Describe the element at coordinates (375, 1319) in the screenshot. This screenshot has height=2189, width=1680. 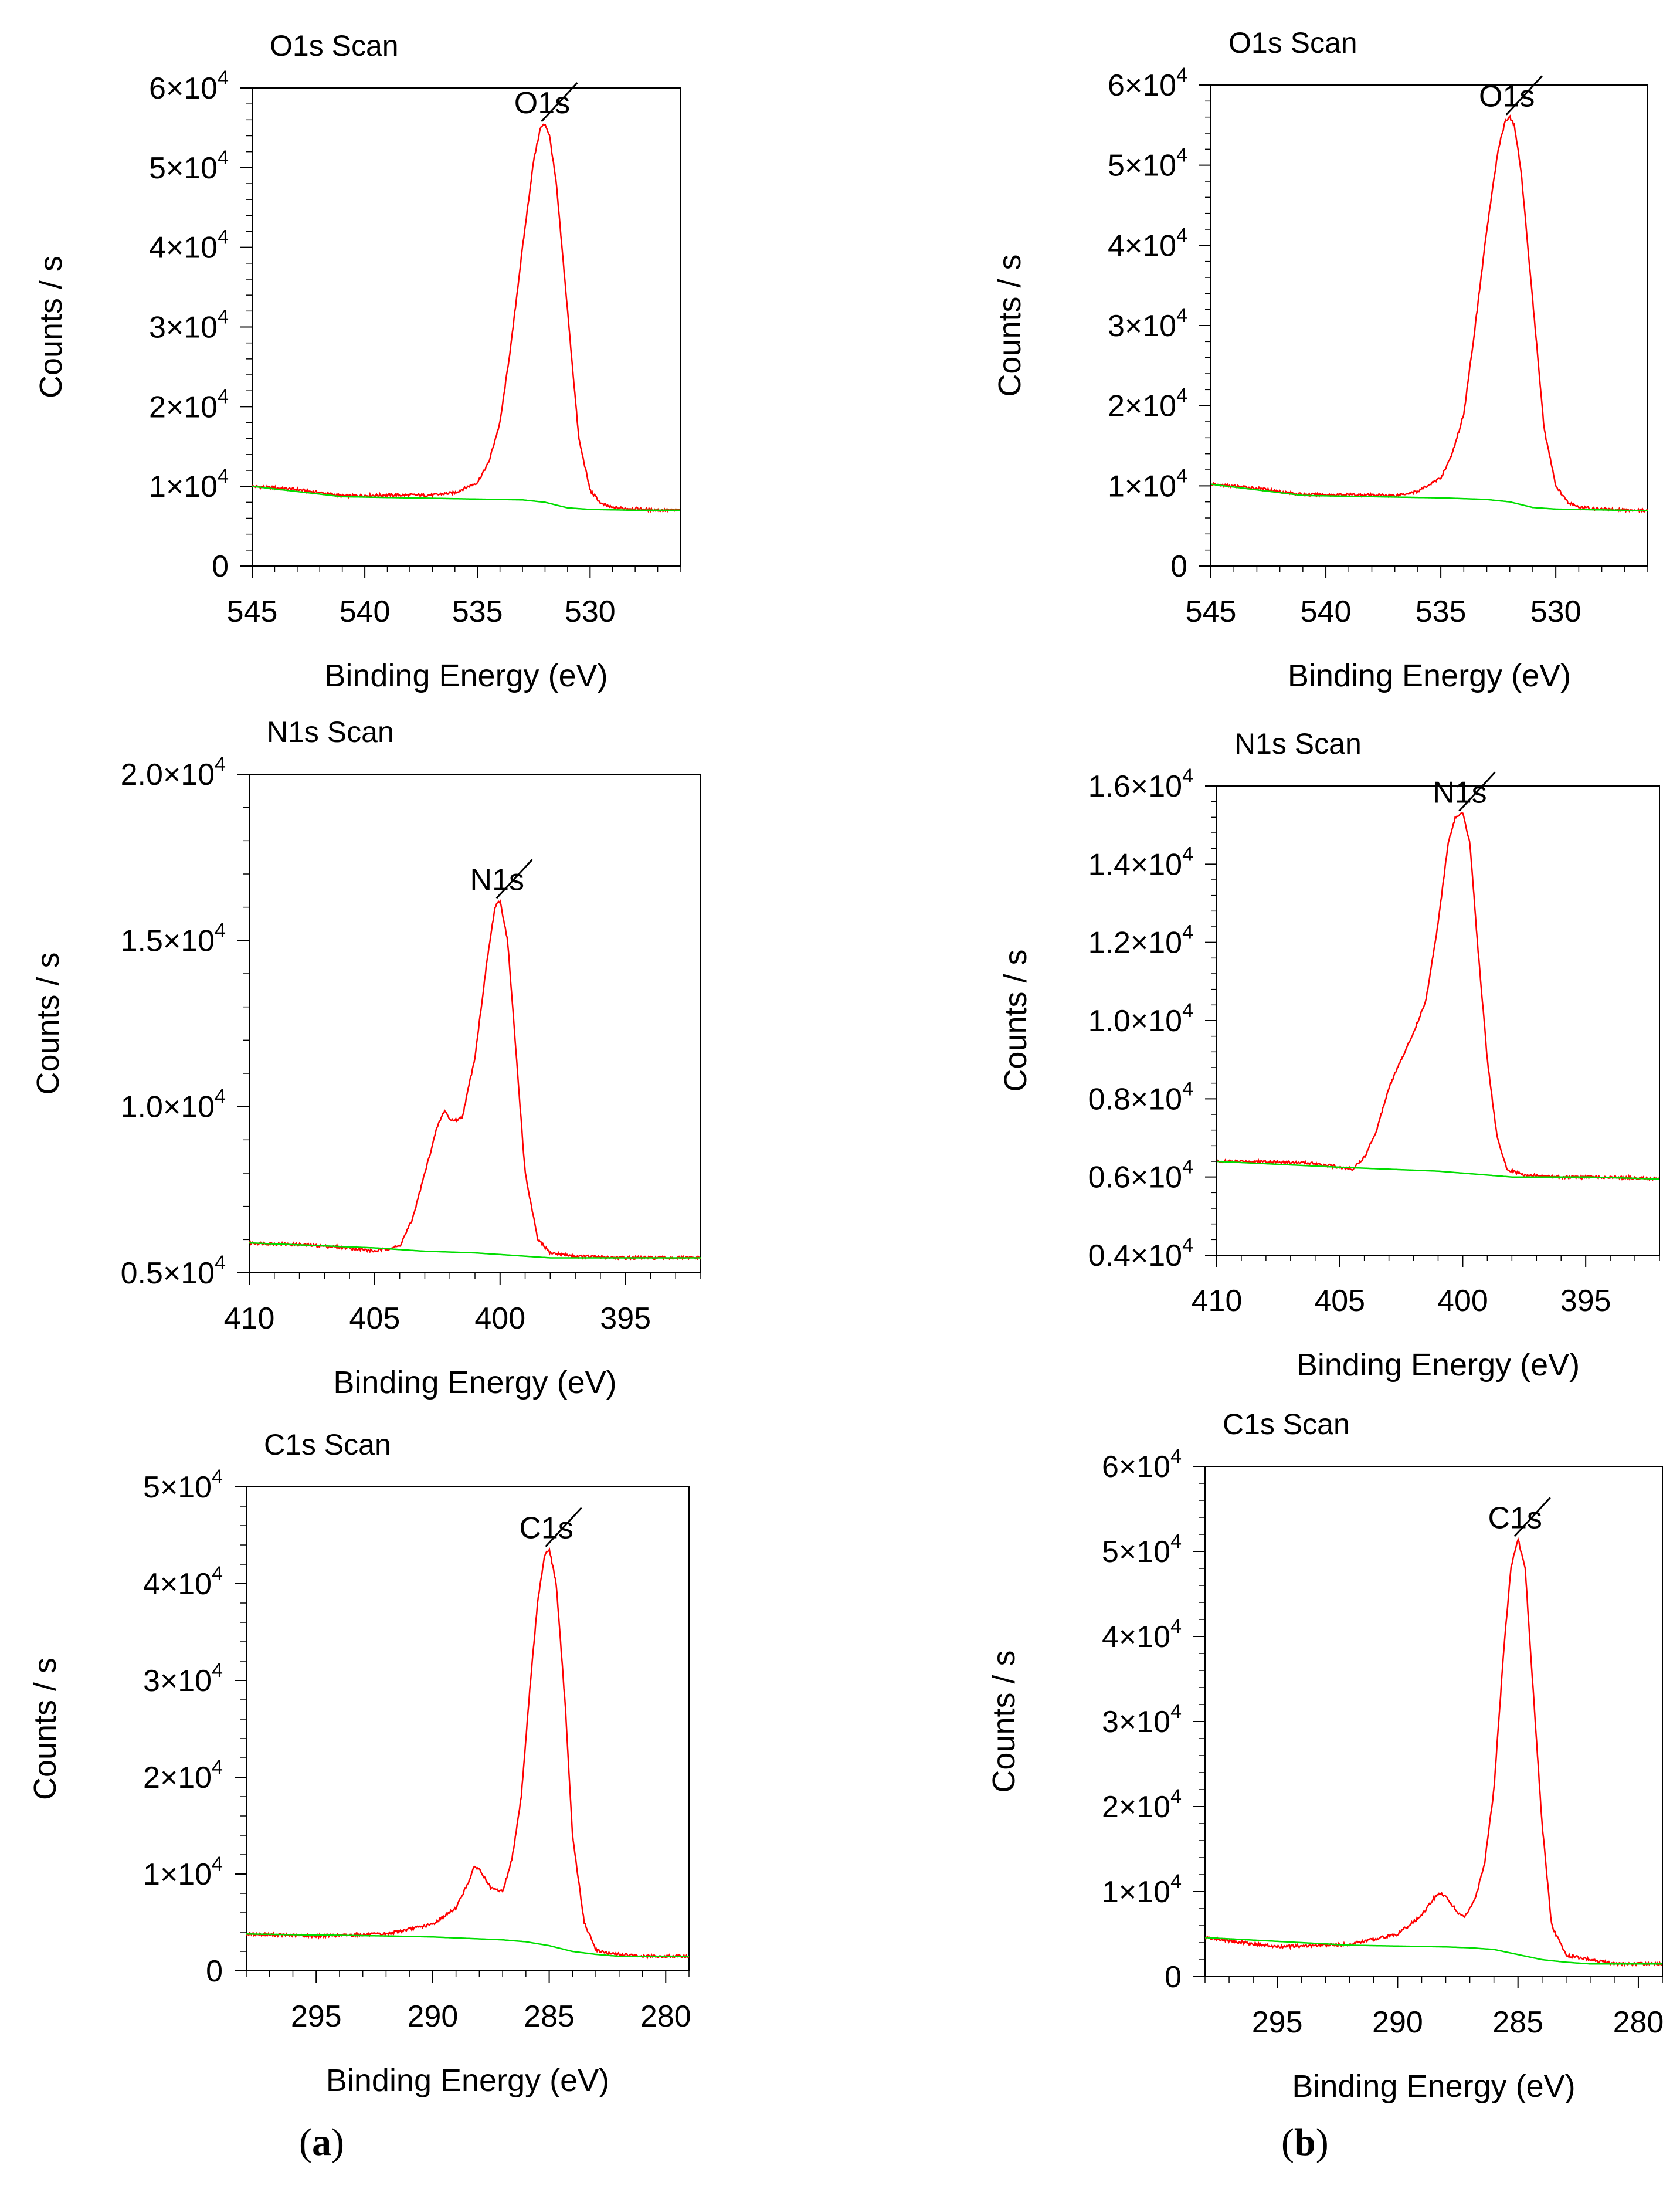
I see `x-tick-label: 405` at that location.